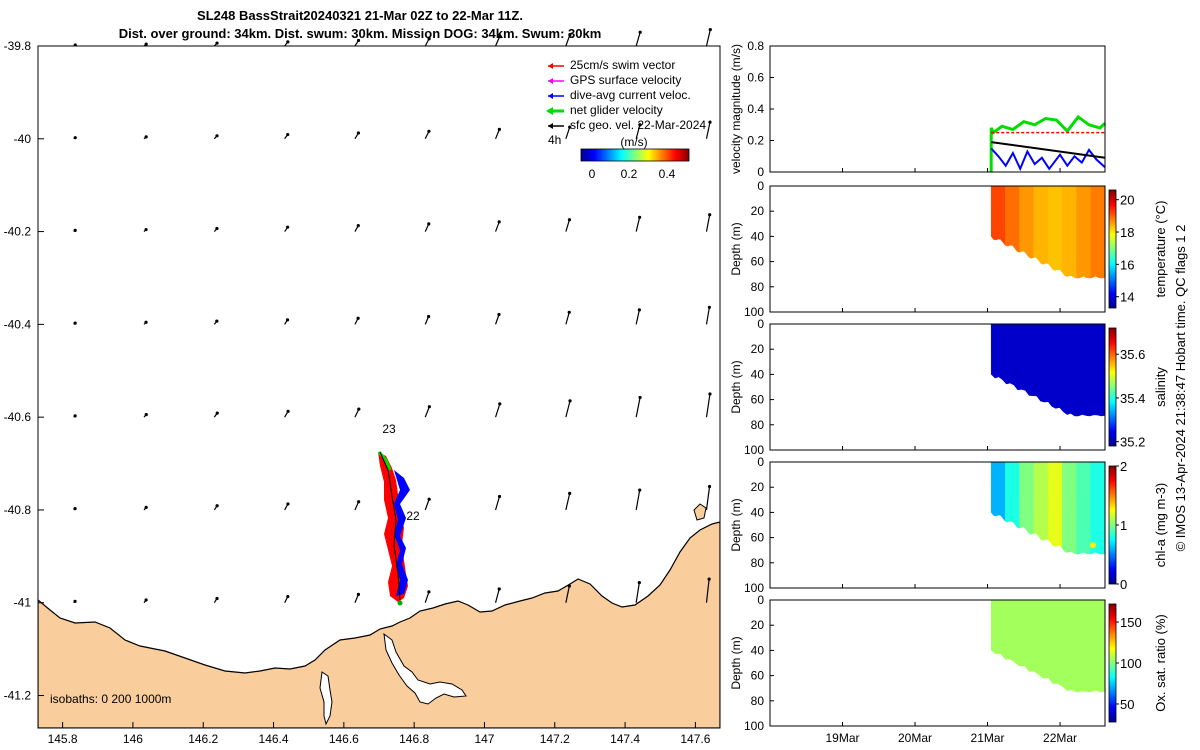  Describe the element at coordinates (611, 65) in the screenshot. I see `legend-item-swim: 25cm/s swim vector` at that location.